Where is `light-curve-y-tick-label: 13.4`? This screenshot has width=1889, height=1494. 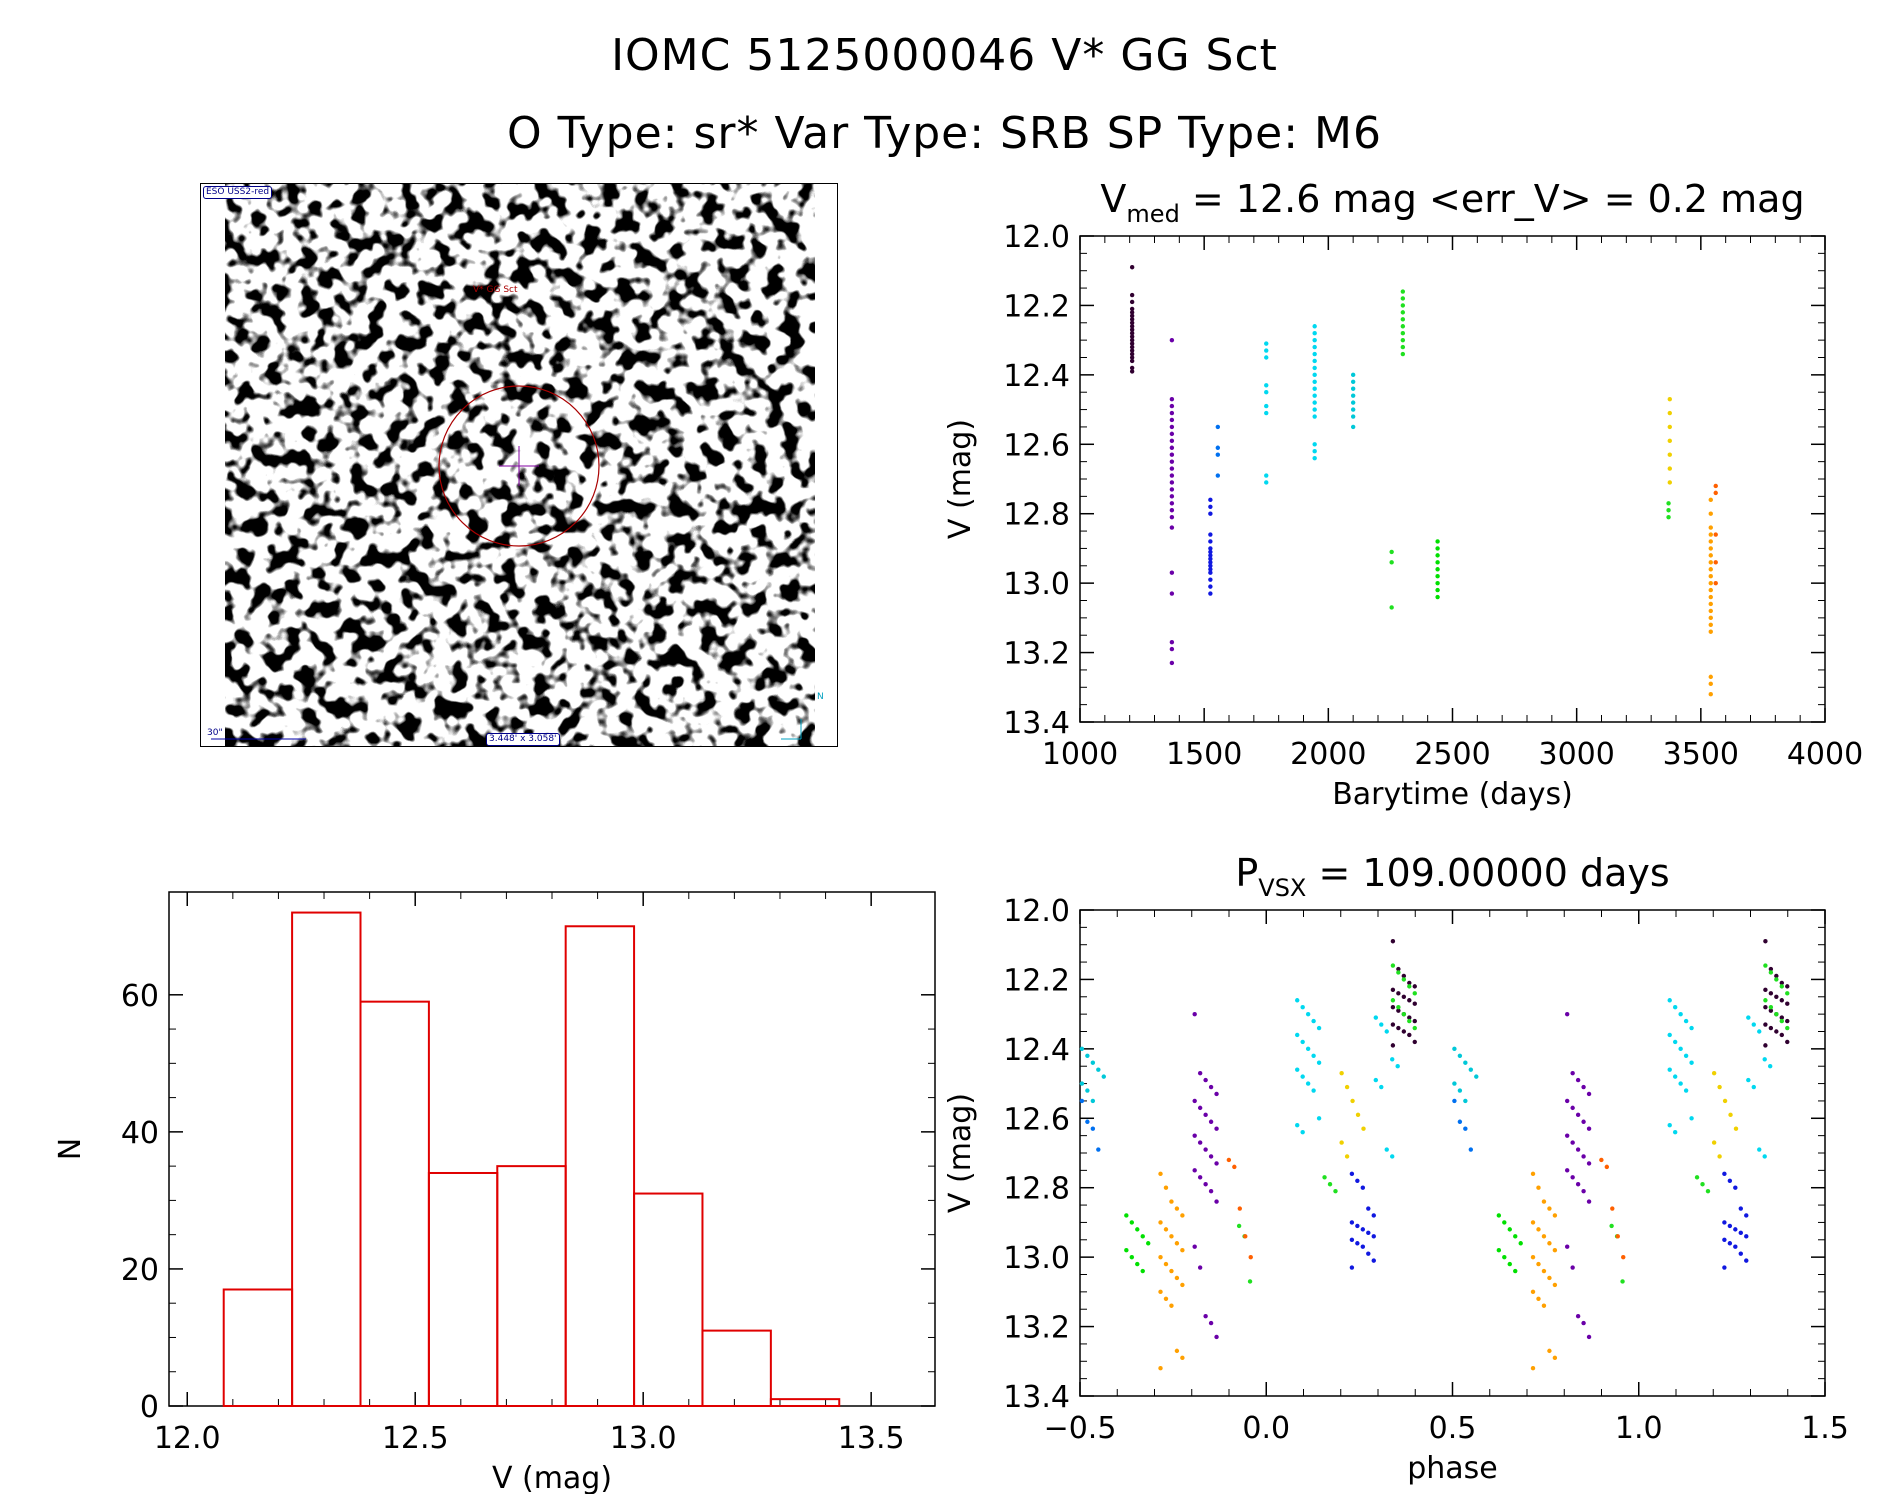
light-curve-y-tick-label: 13.4 is located at coordinates (1036, 723).